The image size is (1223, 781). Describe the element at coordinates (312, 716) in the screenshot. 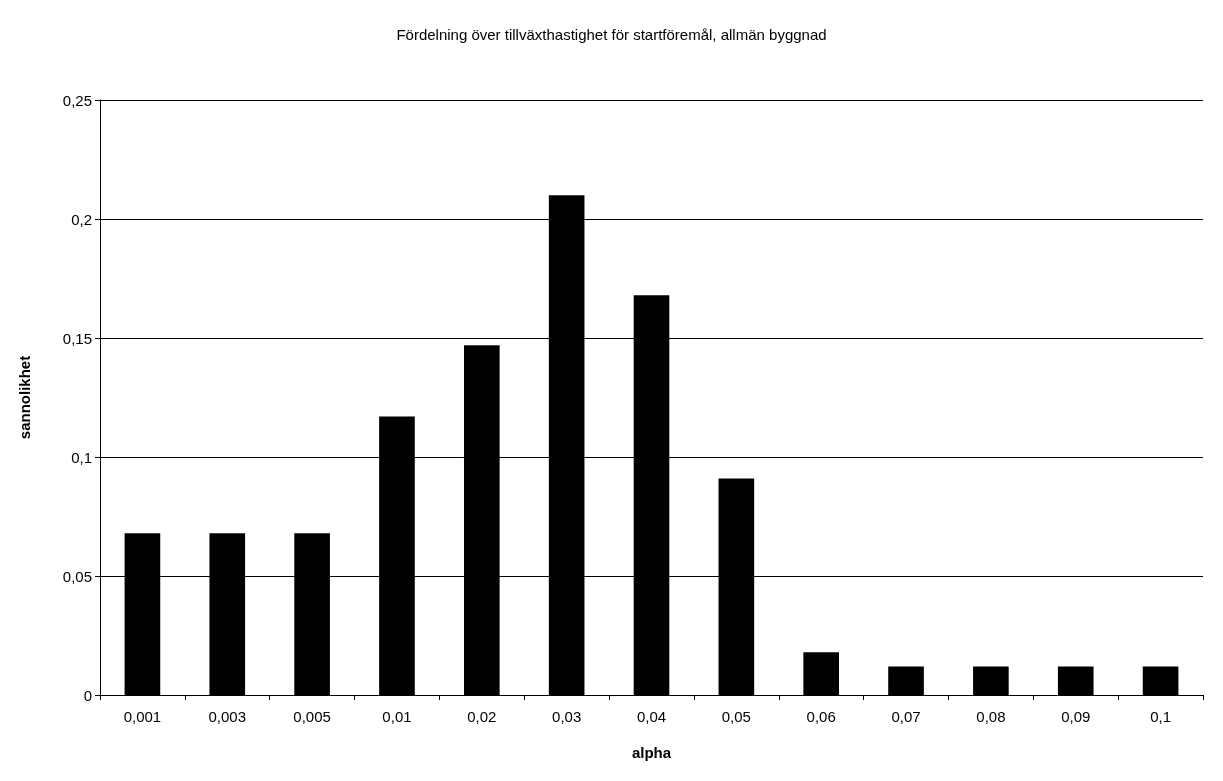

I see `x-tick-label: 0,005` at that location.